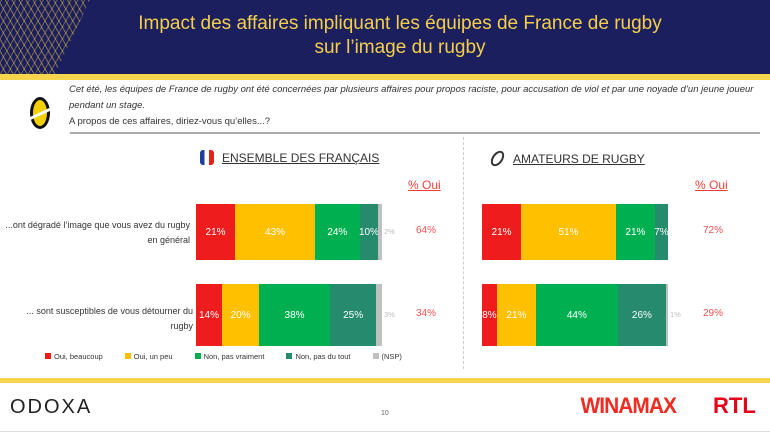  Describe the element at coordinates (579, 159) in the screenshot. I see `panel-title-text: AMATEURS DE RUGBY` at that location.